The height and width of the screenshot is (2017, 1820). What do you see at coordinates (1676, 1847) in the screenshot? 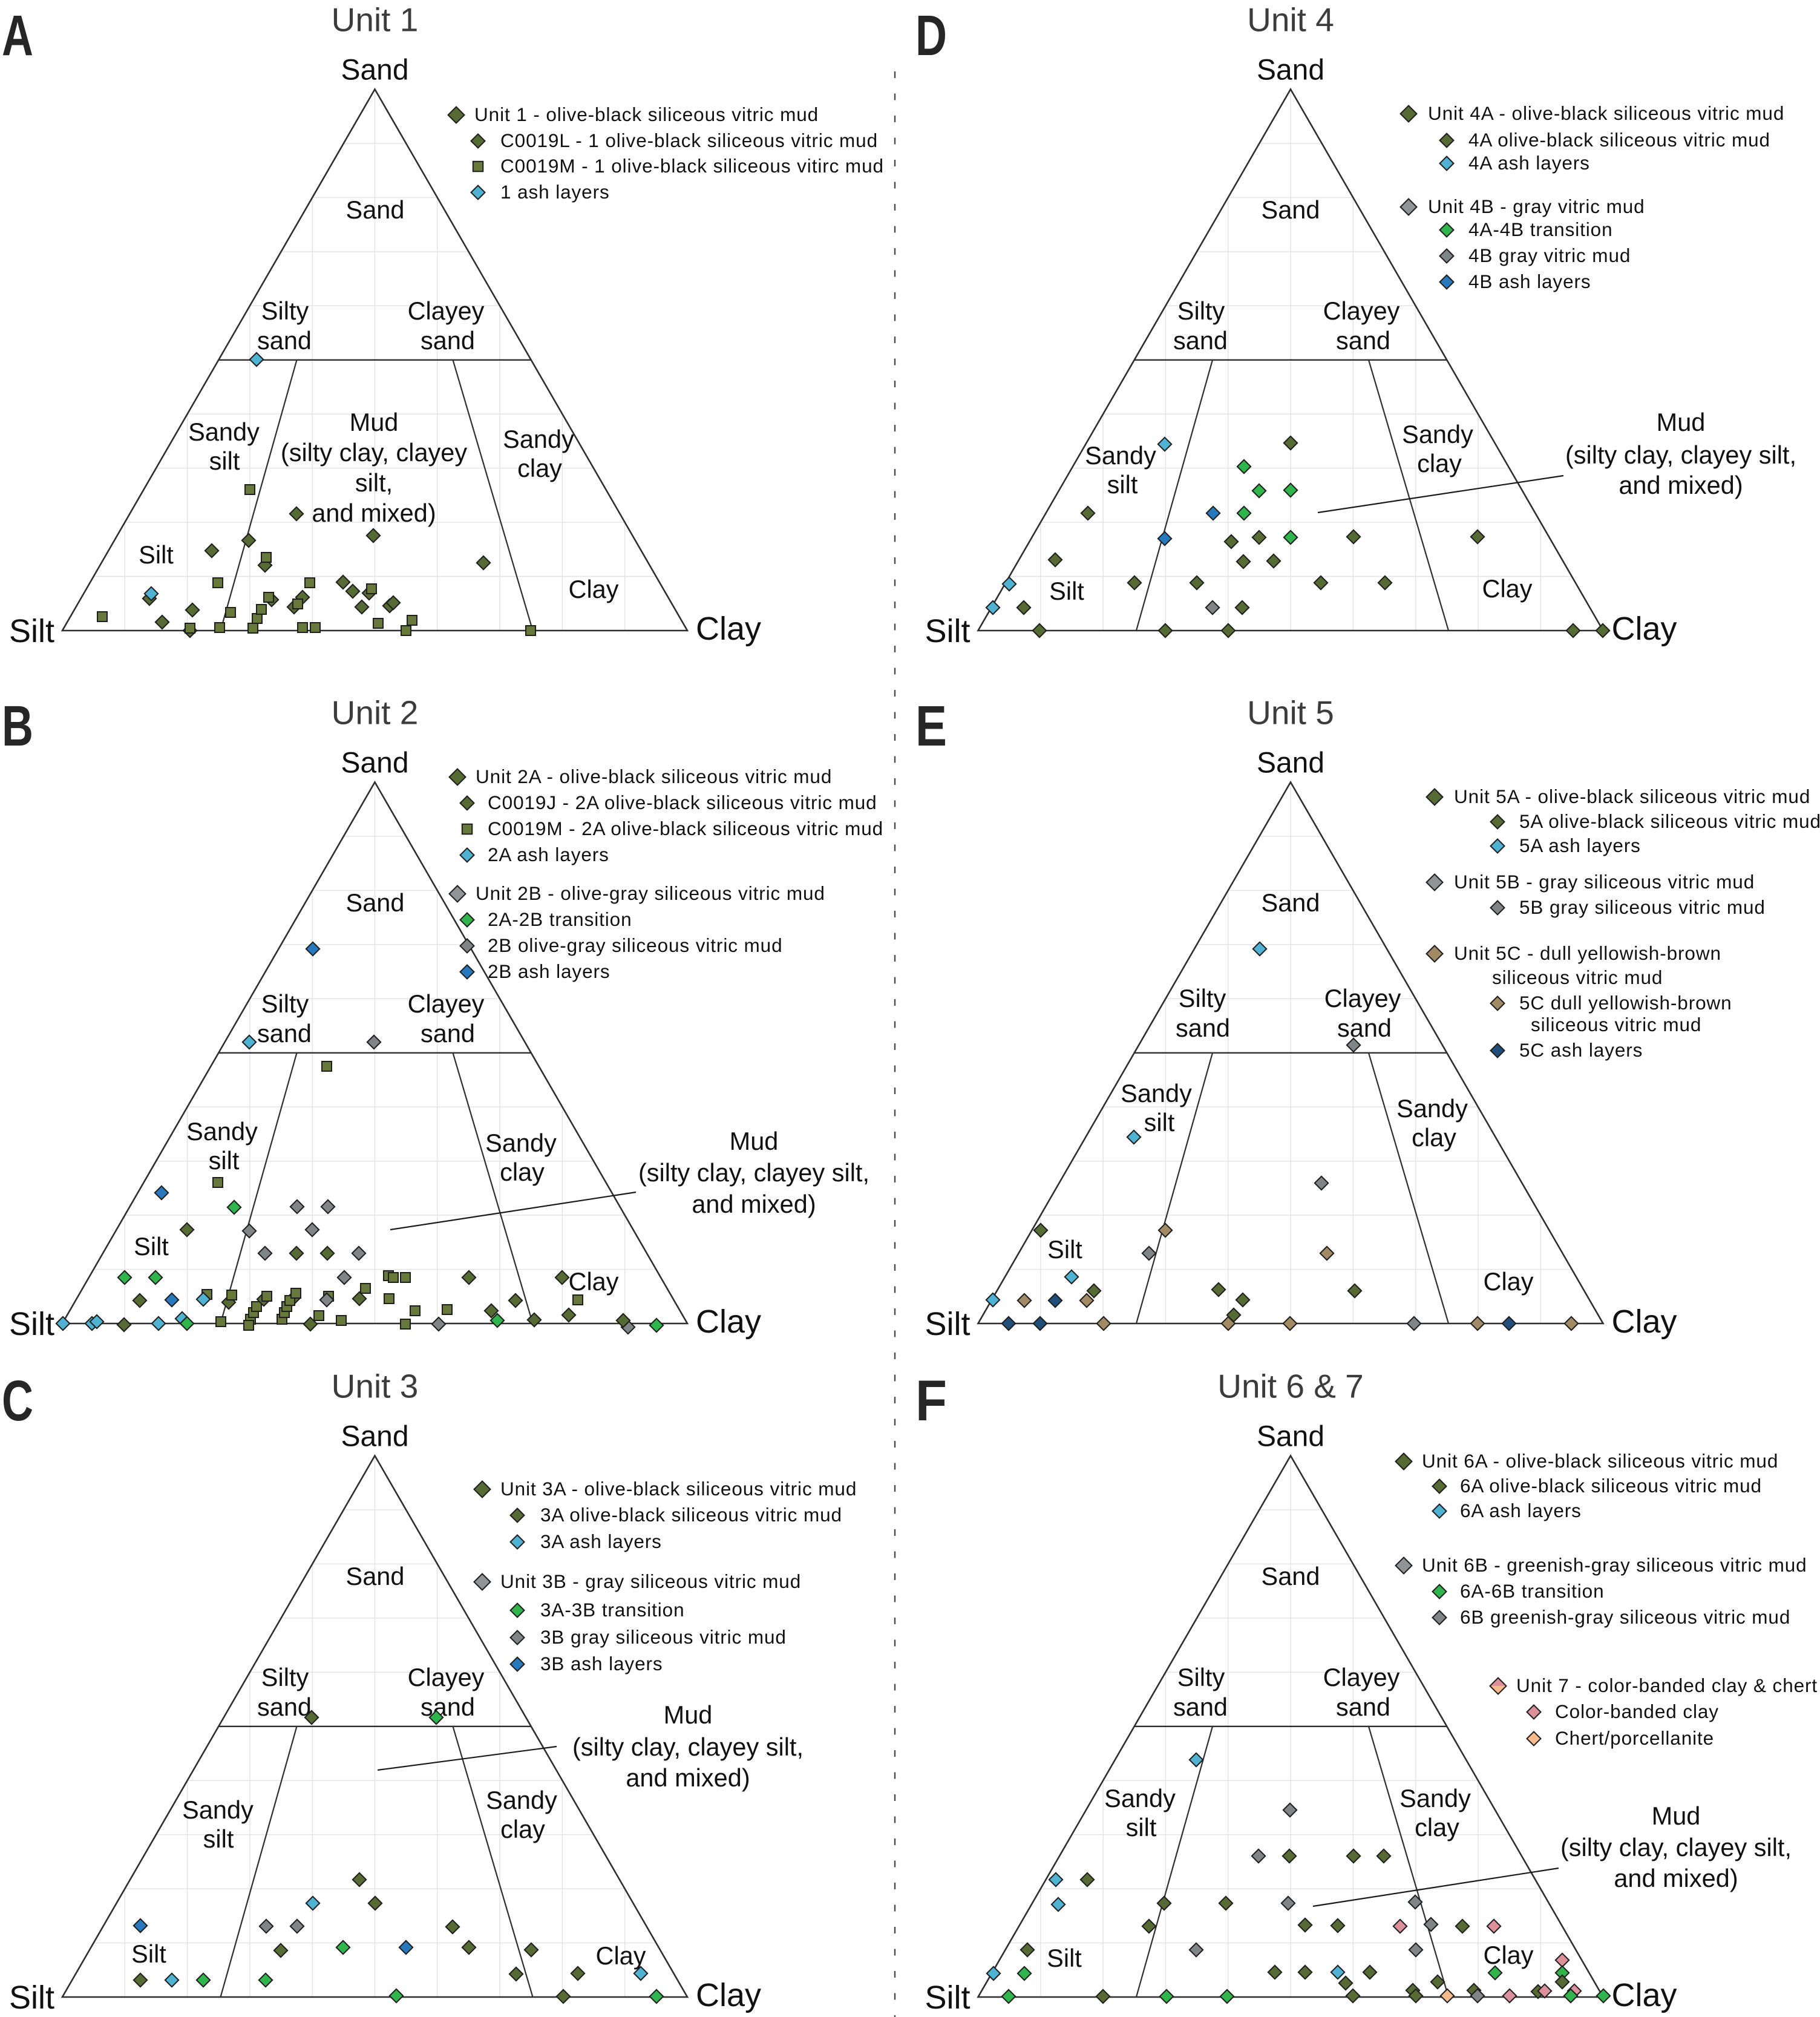
I see `svg-text: (silty clay, clayey silt,` at bounding box center [1676, 1847].